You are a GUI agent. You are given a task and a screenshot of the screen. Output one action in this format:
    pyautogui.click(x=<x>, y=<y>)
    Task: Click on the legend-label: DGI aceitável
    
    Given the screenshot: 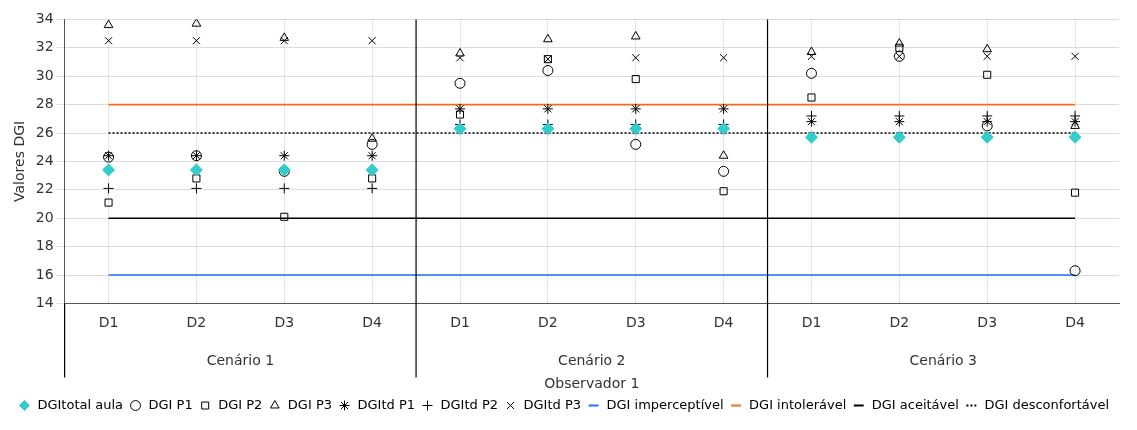 What is the action you would take?
    pyautogui.click(x=915, y=404)
    